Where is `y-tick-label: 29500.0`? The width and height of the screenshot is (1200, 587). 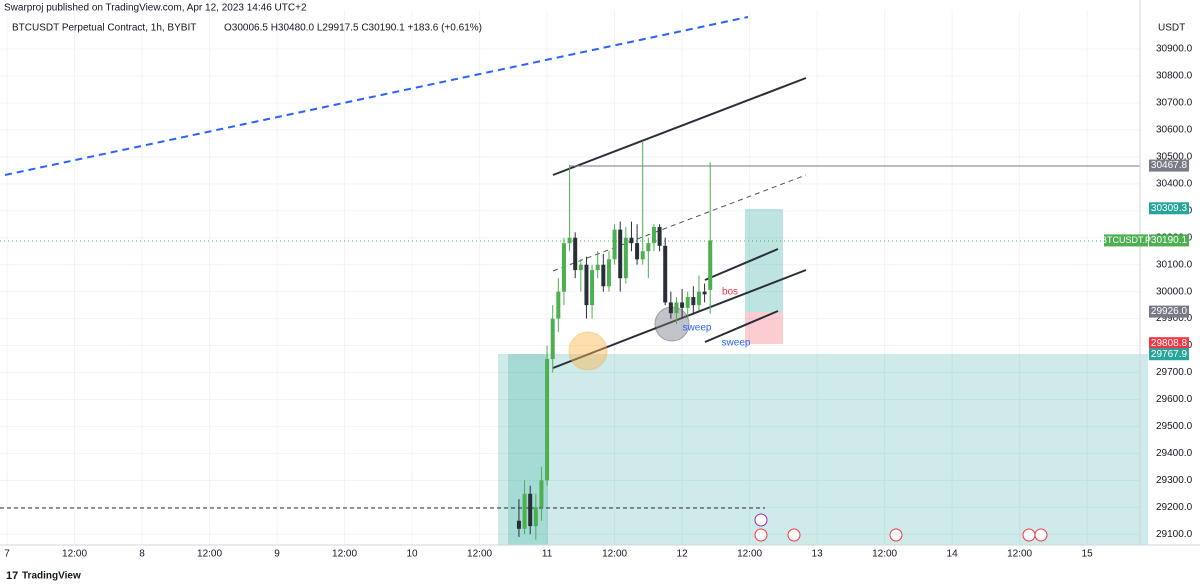
y-tick-label: 29500.0 is located at coordinates (1174, 426).